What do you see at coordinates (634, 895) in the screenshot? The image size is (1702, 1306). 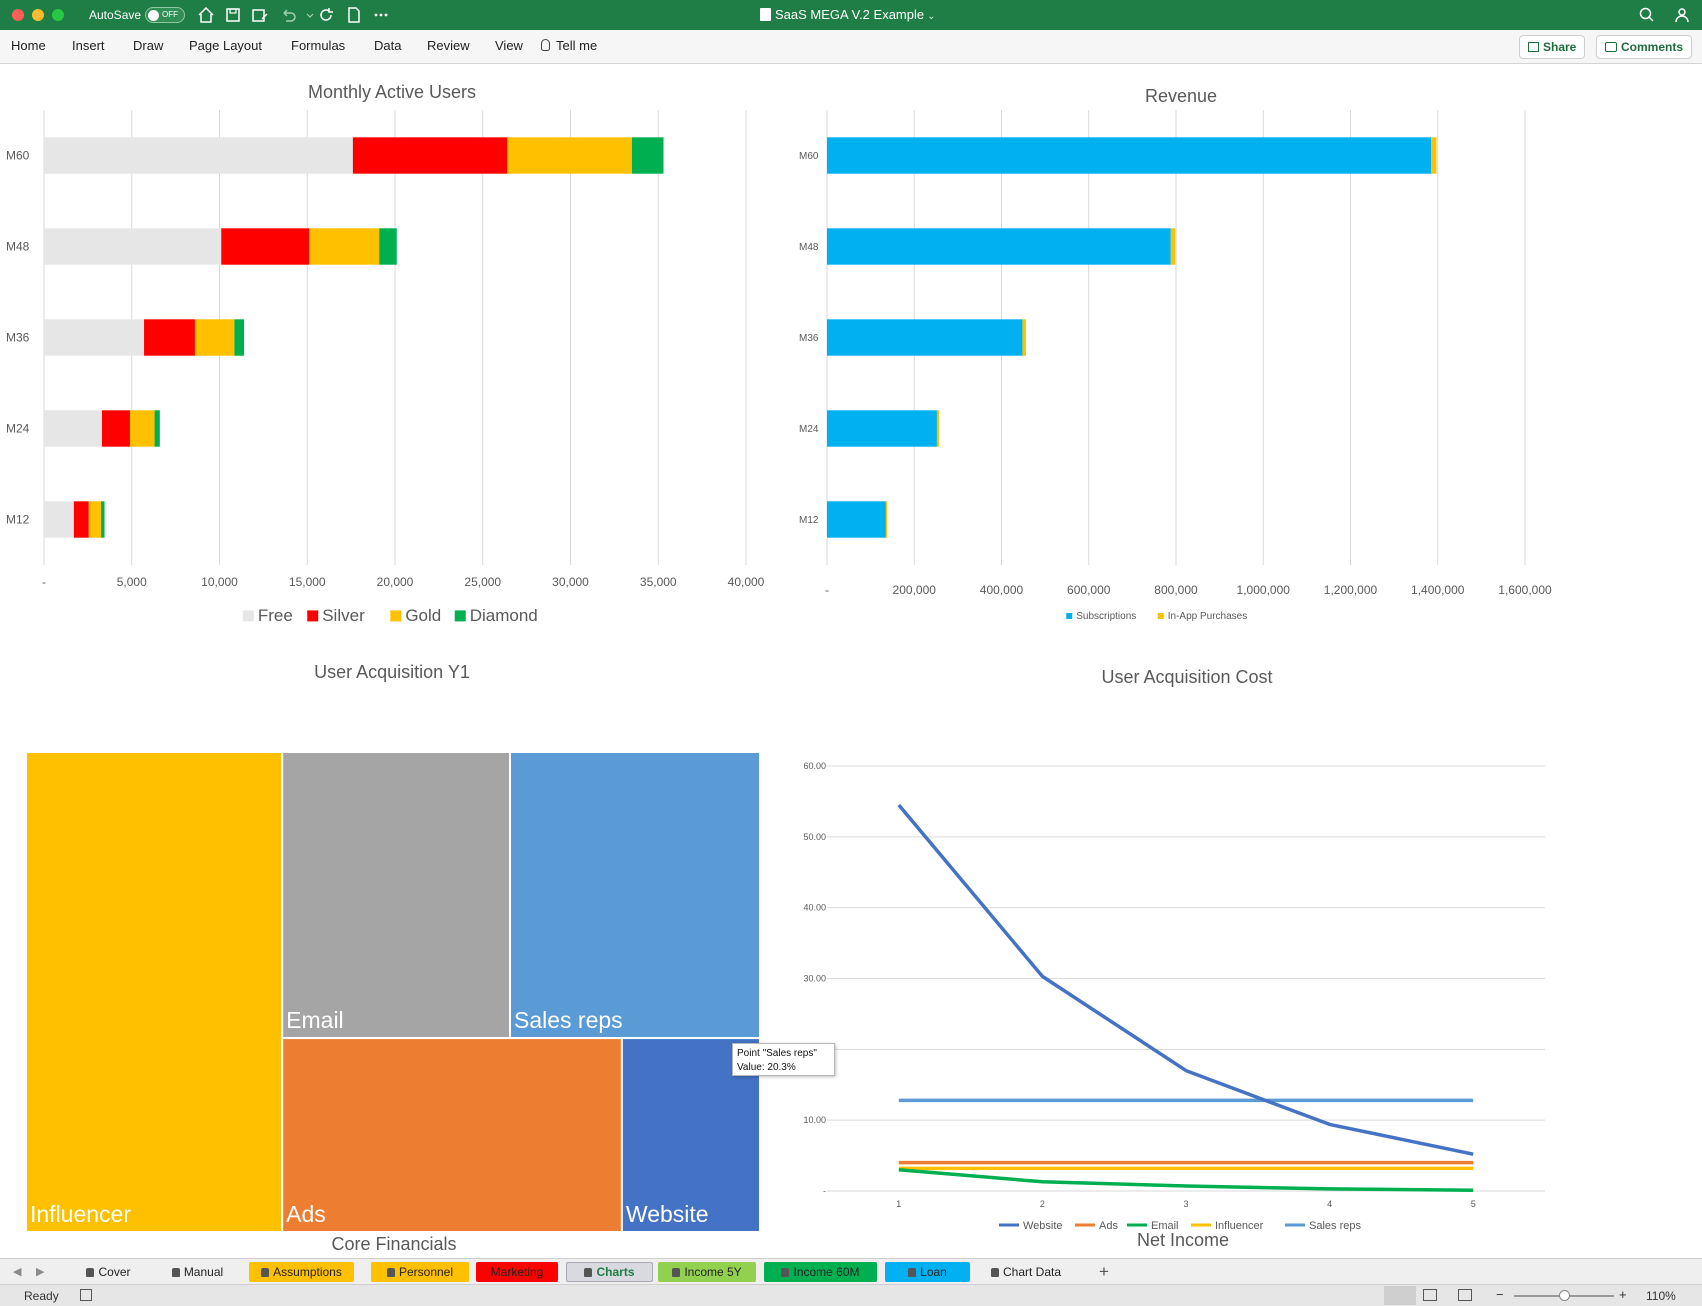 I see `treemap-tile-sales-reps` at bounding box center [634, 895].